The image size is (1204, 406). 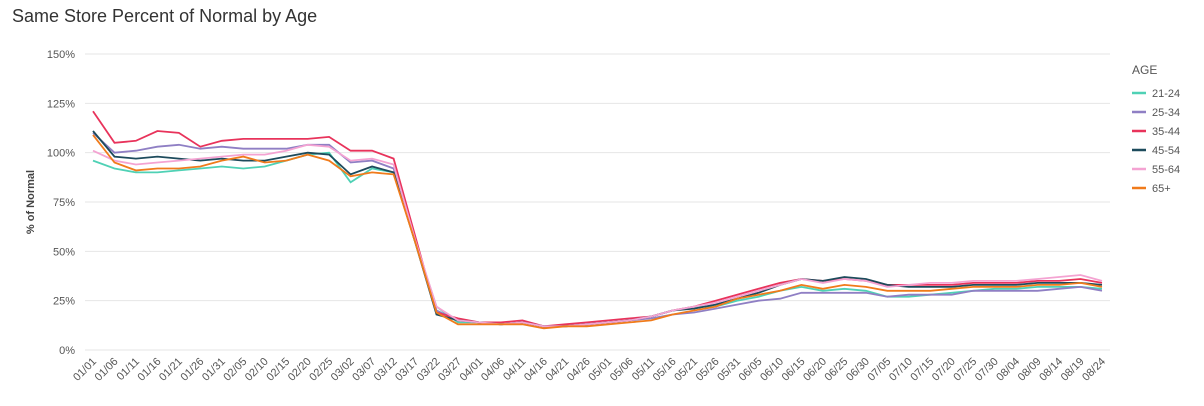 What do you see at coordinates (1144, 70) in the screenshot?
I see `legend-title: AGE` at bounding box center [1144, 70].